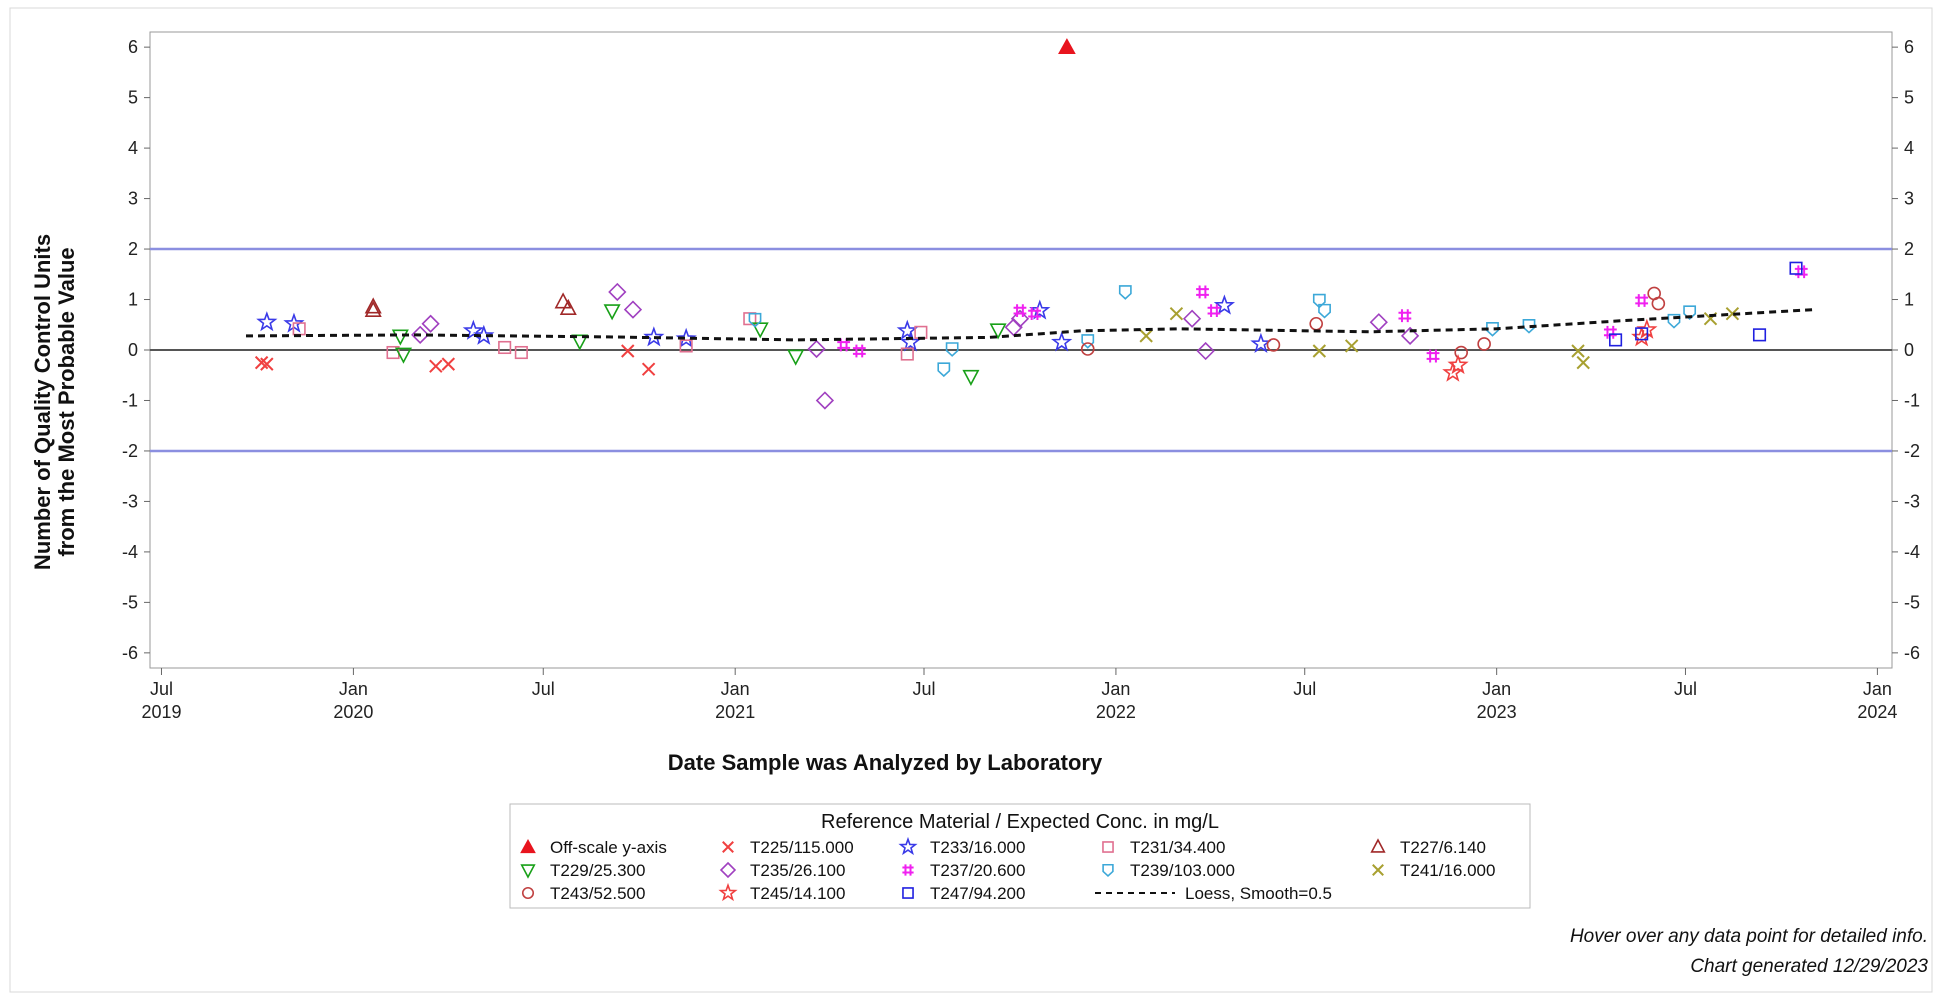  What do you see at coordinates (136, 350) in the screenshot?
I see `y-axis: -6 -5 -4 -3 -2 -1 0 1 2 3 4 5 6` at bounding box center [136, 350].